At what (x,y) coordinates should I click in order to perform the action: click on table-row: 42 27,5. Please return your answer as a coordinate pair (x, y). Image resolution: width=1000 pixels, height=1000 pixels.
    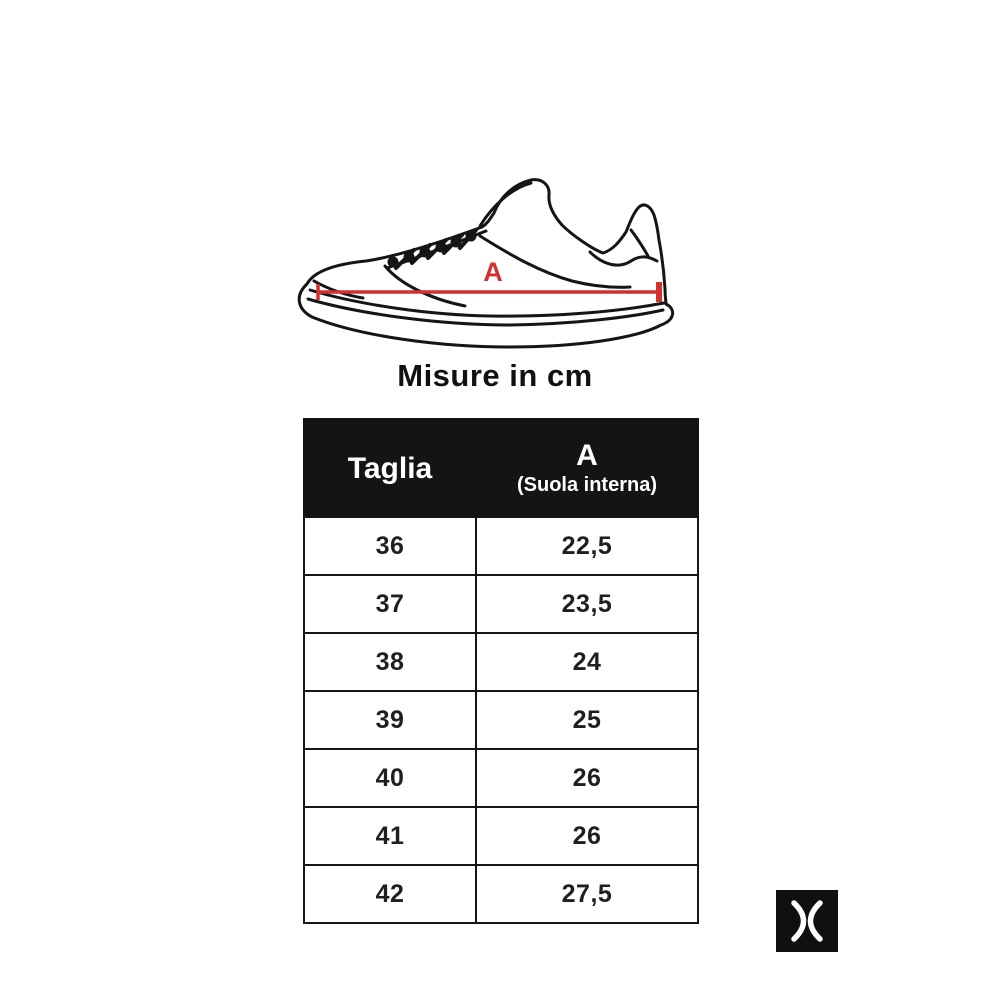
    Looking at the image, I should click on (501, 894).